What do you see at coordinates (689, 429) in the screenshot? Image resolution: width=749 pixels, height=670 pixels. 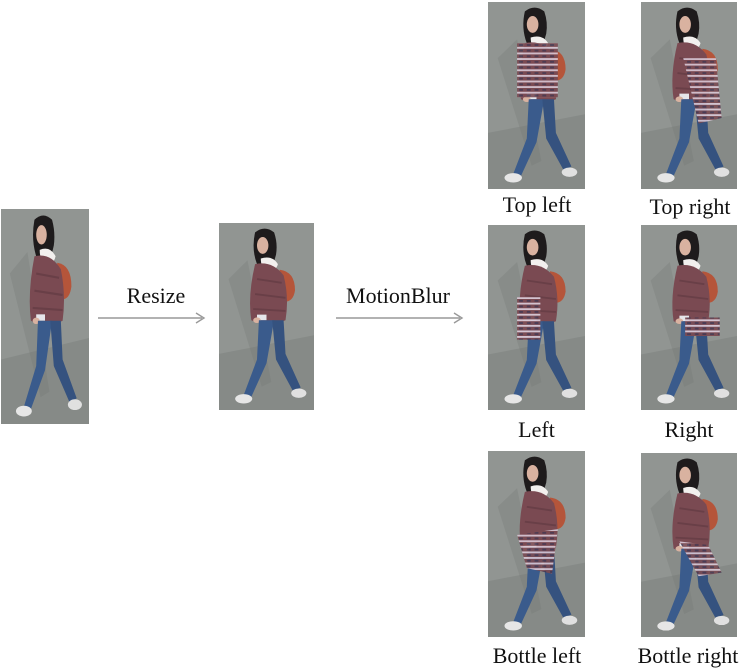 I see `variant-right-label: Right` at bounding box center [689, 429].